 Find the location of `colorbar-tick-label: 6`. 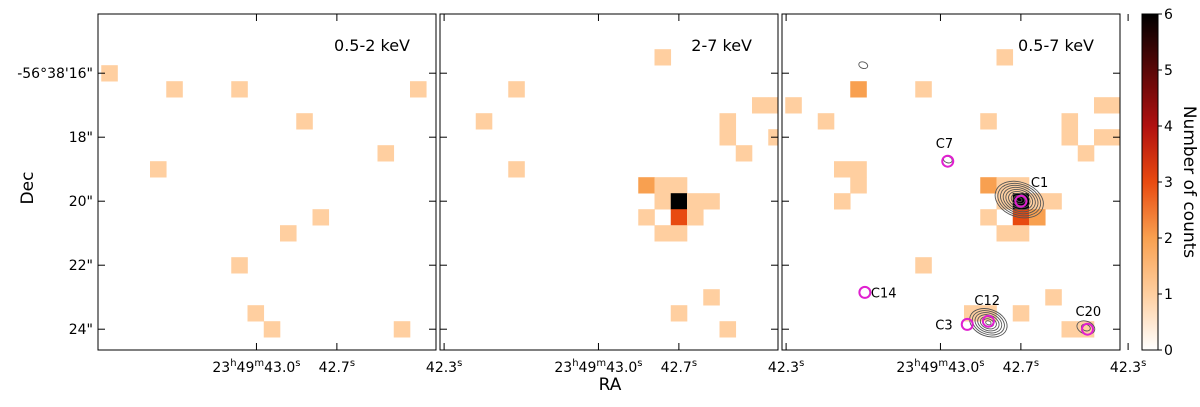

colorbar-tick-label: 6 is located at coordinates (1168, 15).